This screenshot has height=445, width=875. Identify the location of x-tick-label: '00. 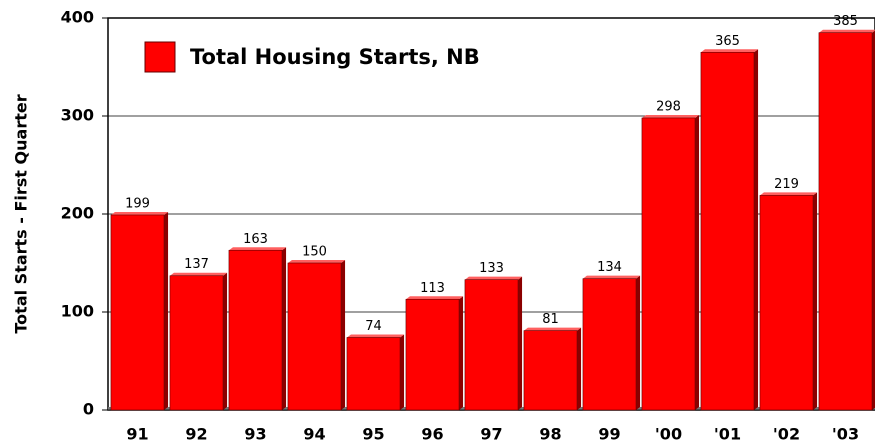
(668, 434).